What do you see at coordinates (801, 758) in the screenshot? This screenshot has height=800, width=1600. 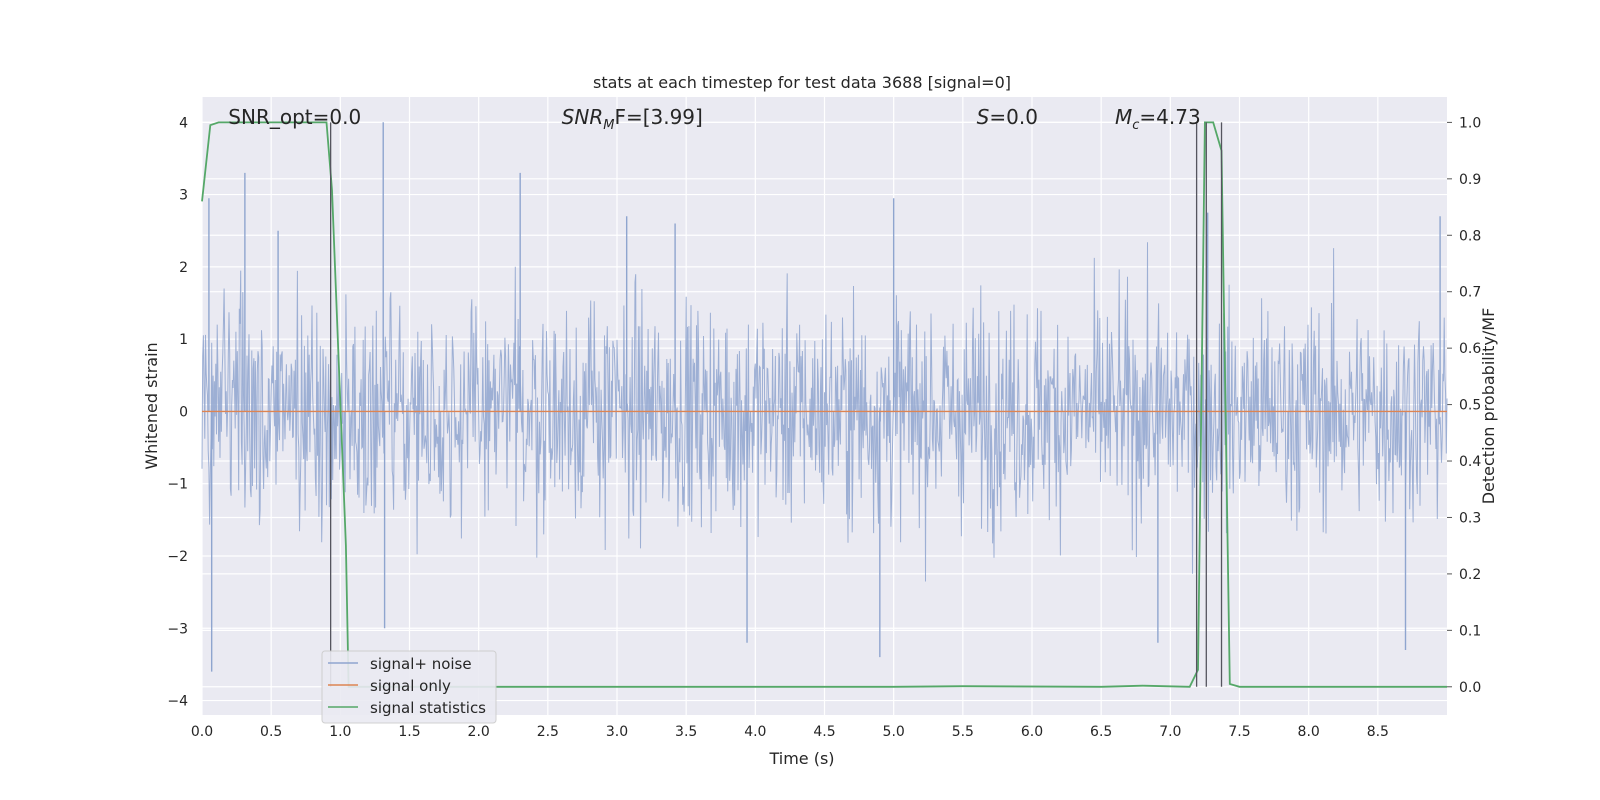 I see `x-axis-label: Time (s)` at bounding box center [801, 758].